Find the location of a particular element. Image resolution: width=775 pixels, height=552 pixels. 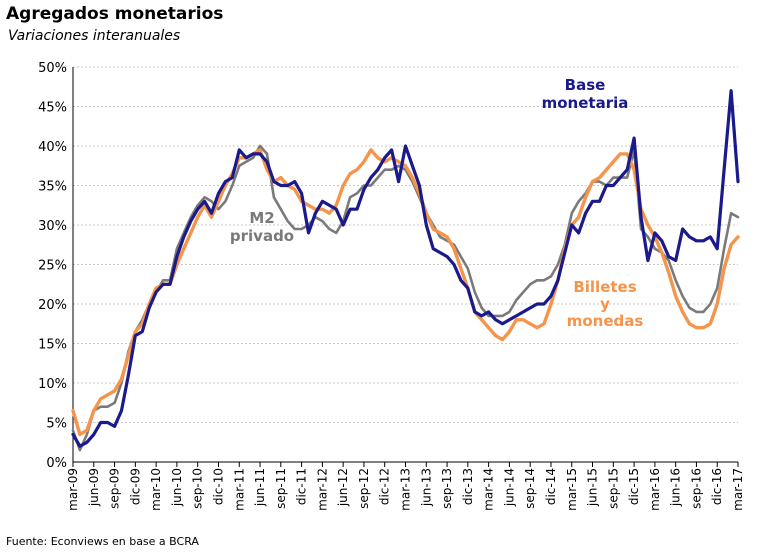

x-tick-label: sep-11 is located at coordinates (281, 488).